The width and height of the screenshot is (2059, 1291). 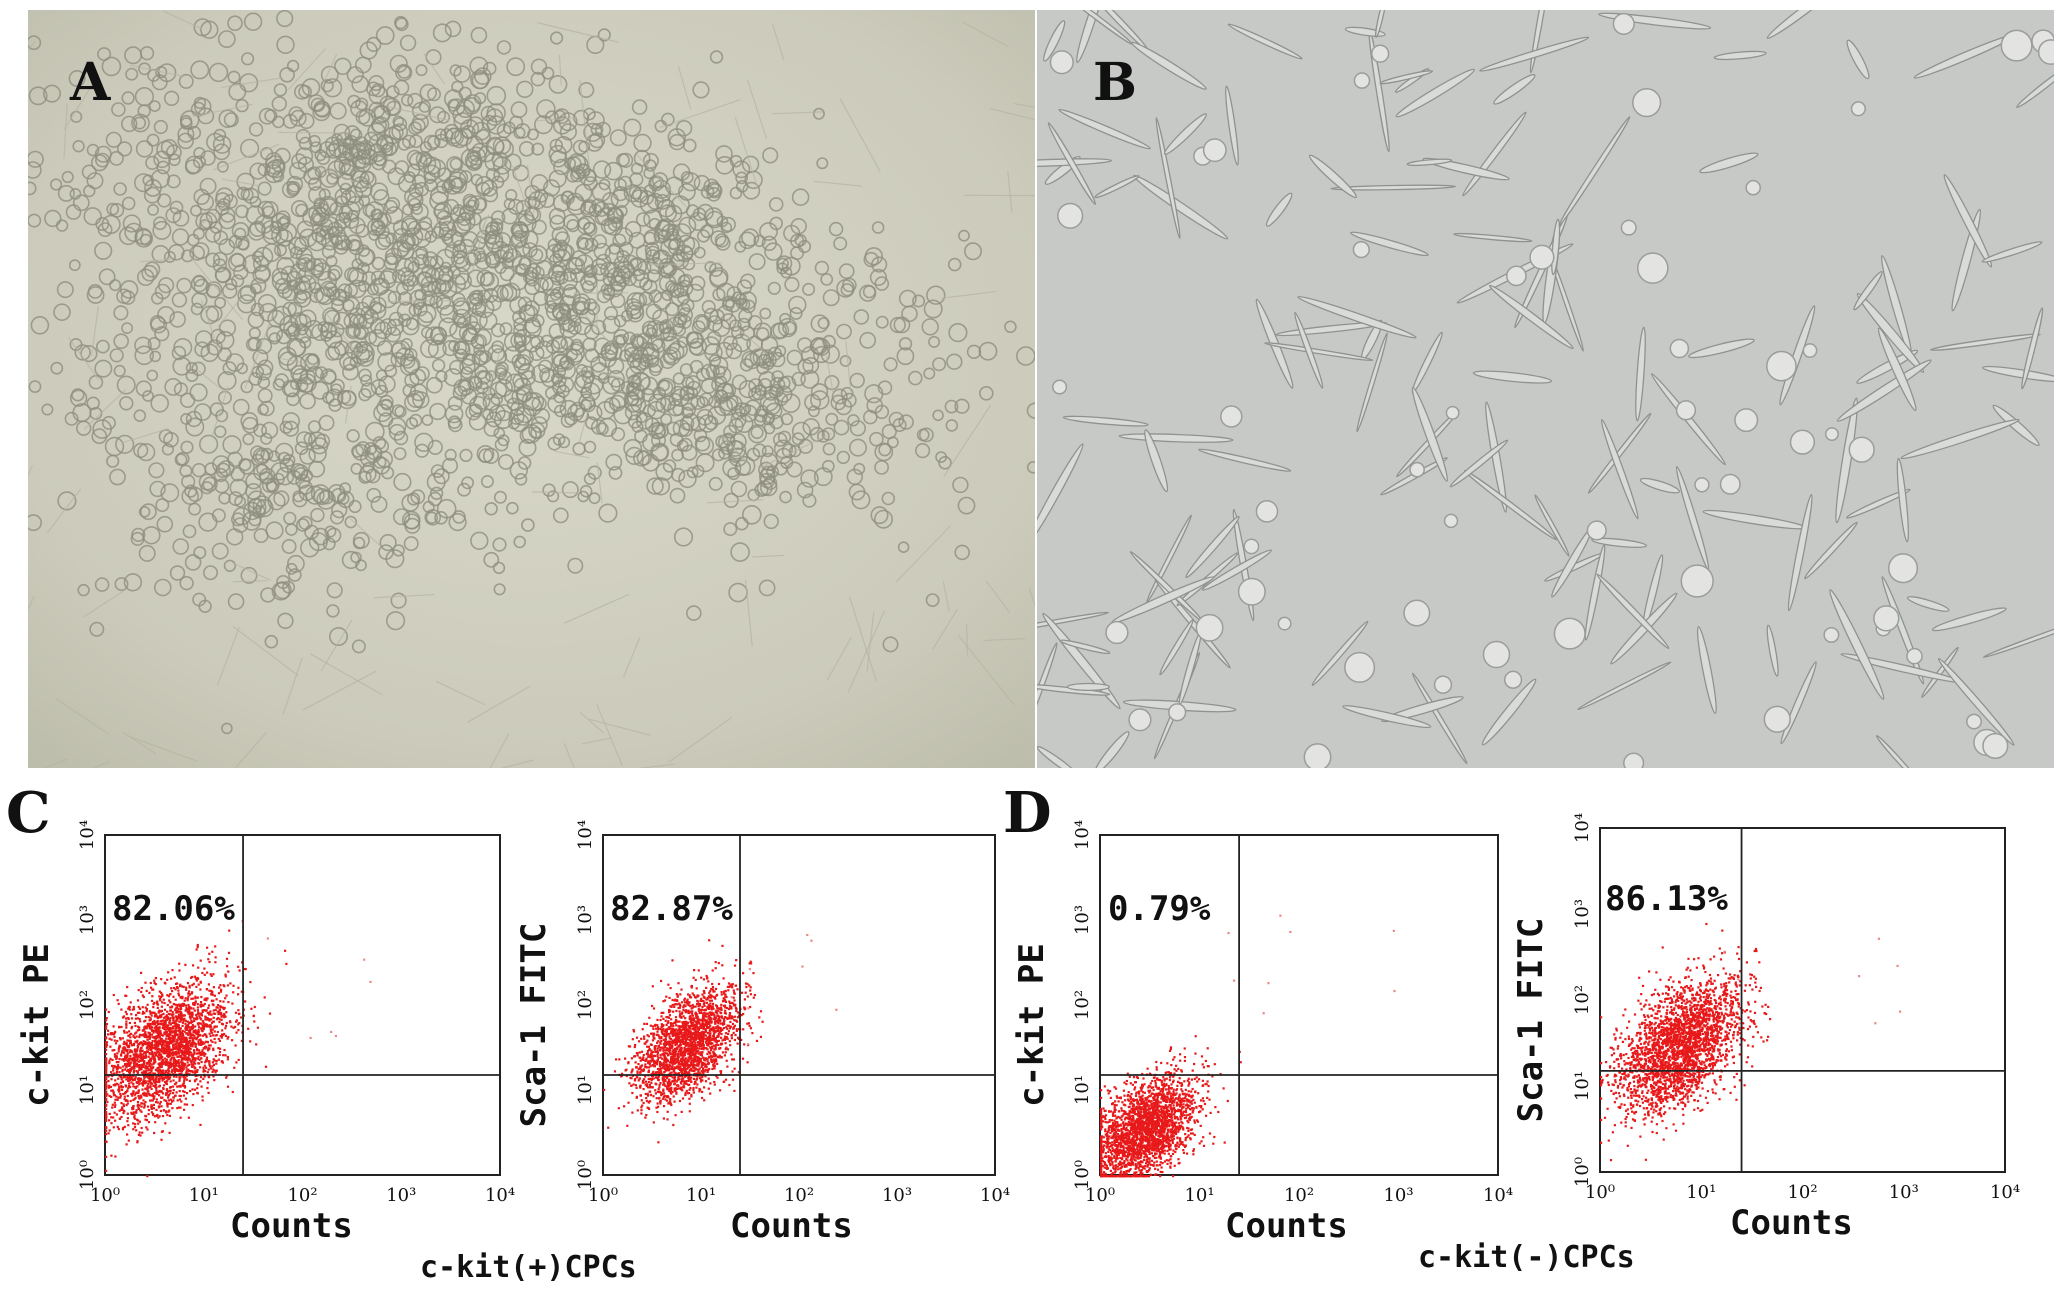 I want to click on caption-c-kit-positive: c-kit(+)CPCs, so click(x=528, y=1267).